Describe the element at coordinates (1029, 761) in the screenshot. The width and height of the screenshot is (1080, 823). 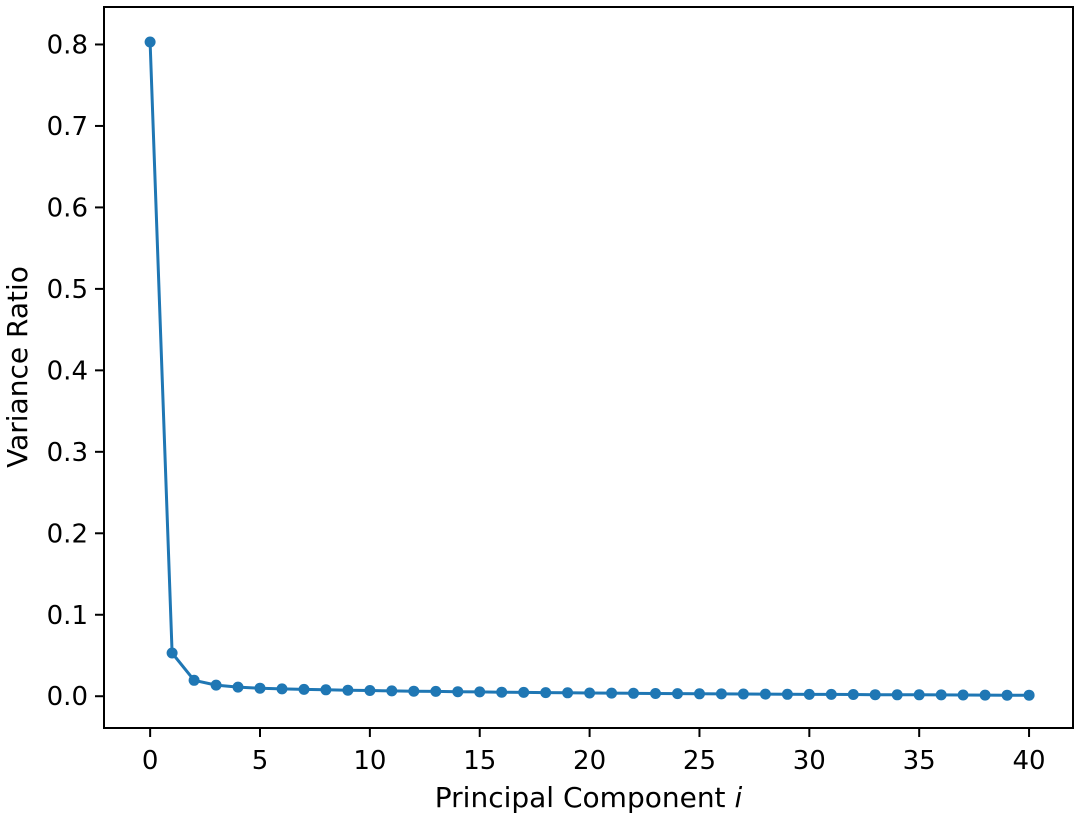
I see `x-tick-label: 40` at that location.